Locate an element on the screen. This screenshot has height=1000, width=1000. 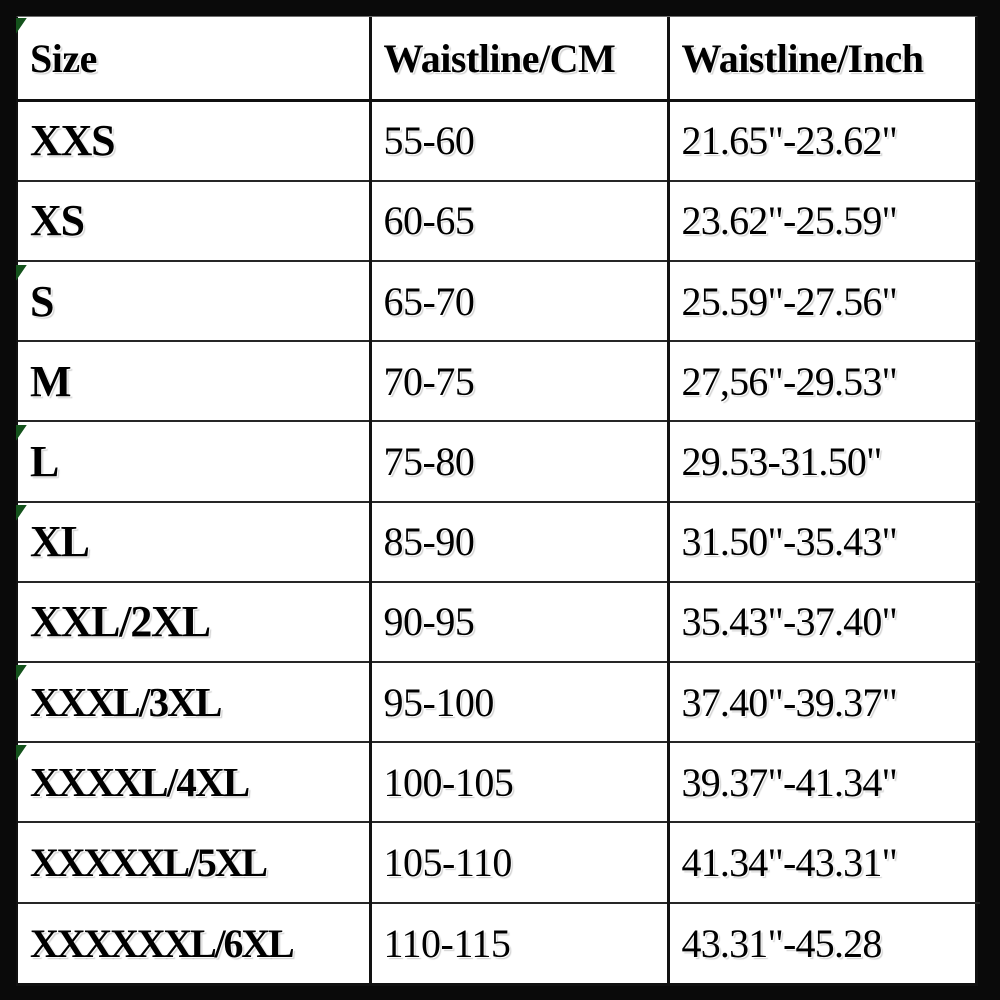
cell-waistline-cm: 110-115 is located at coordinates (520, 942).